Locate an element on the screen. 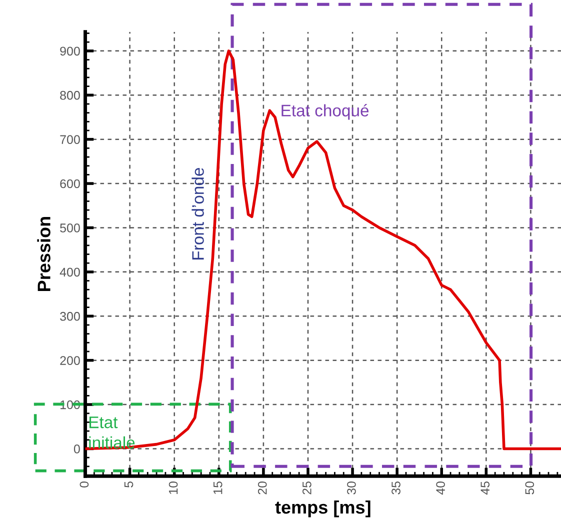 The width and height of the screenshot is (561, 532). x-axis-title: temps [ms] is located at coordinates (322, 509).